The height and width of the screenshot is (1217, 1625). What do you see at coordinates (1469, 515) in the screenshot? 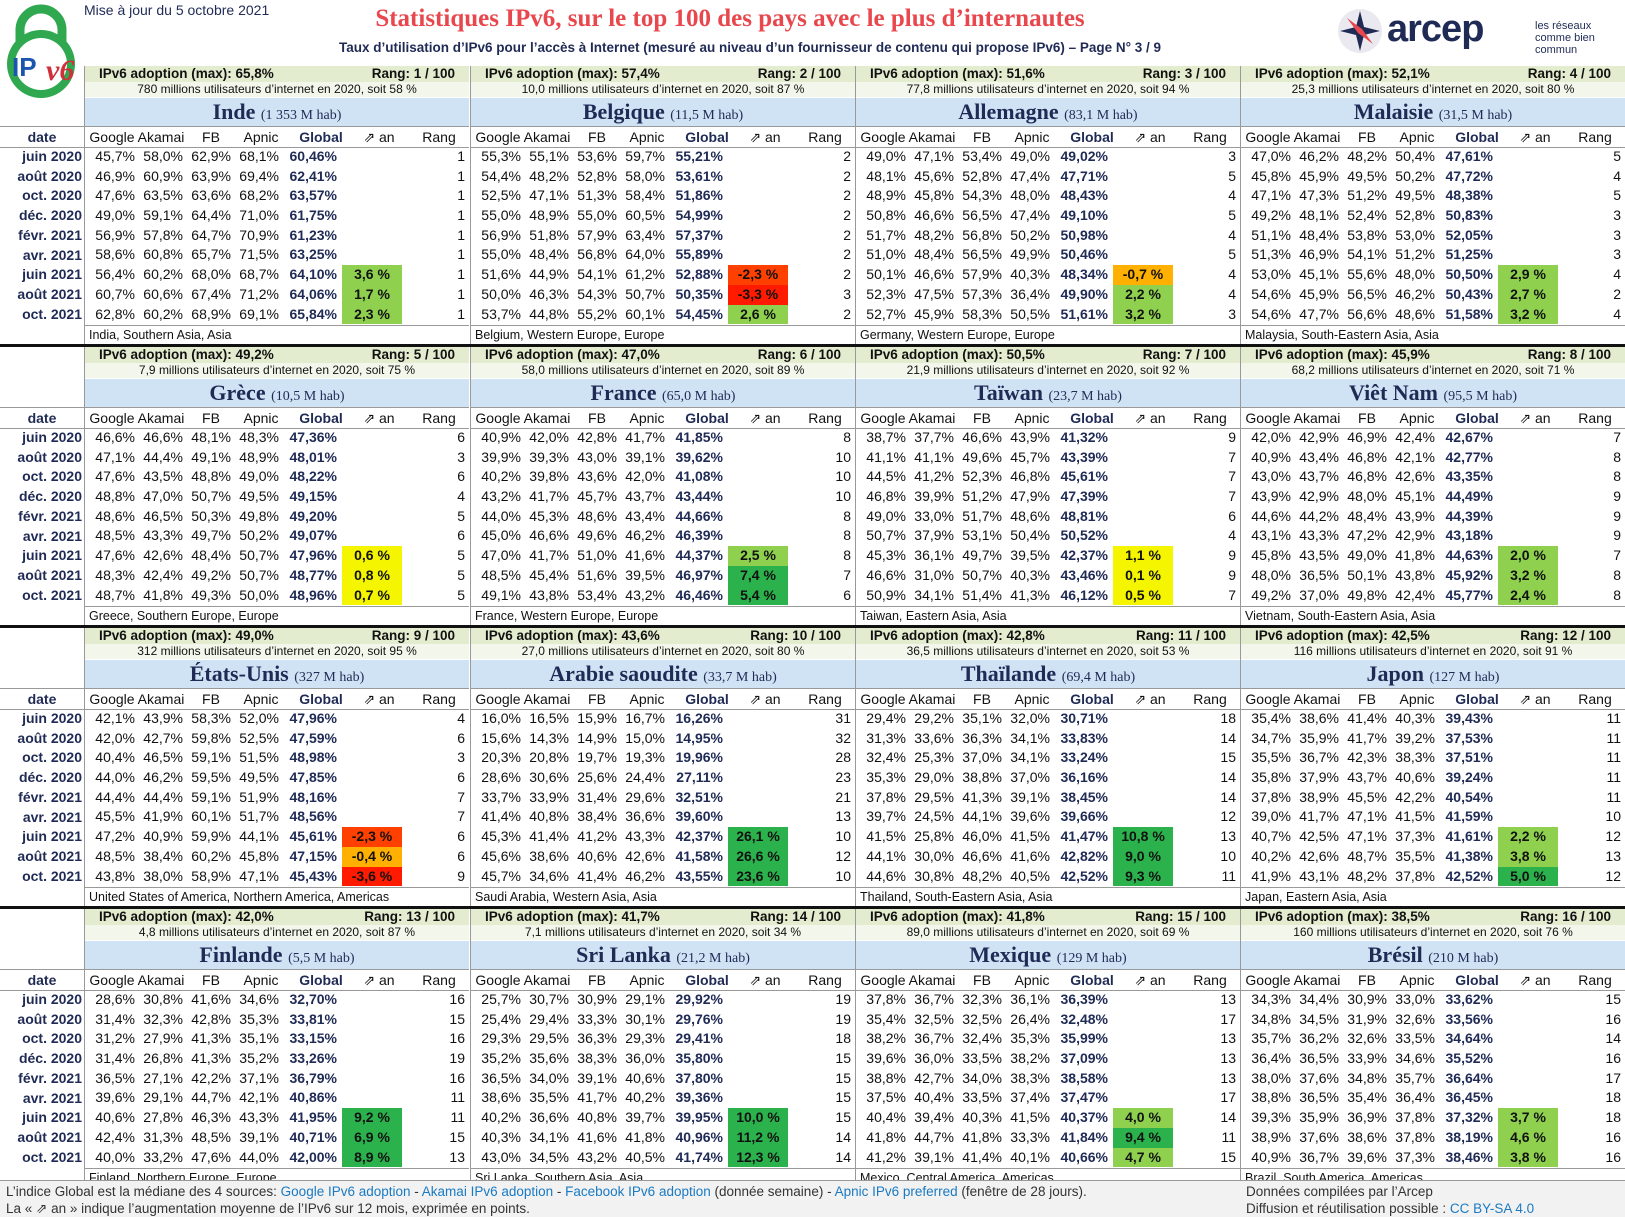
I see `cell-global: 44,39%` at bounding box center [1469, 515].